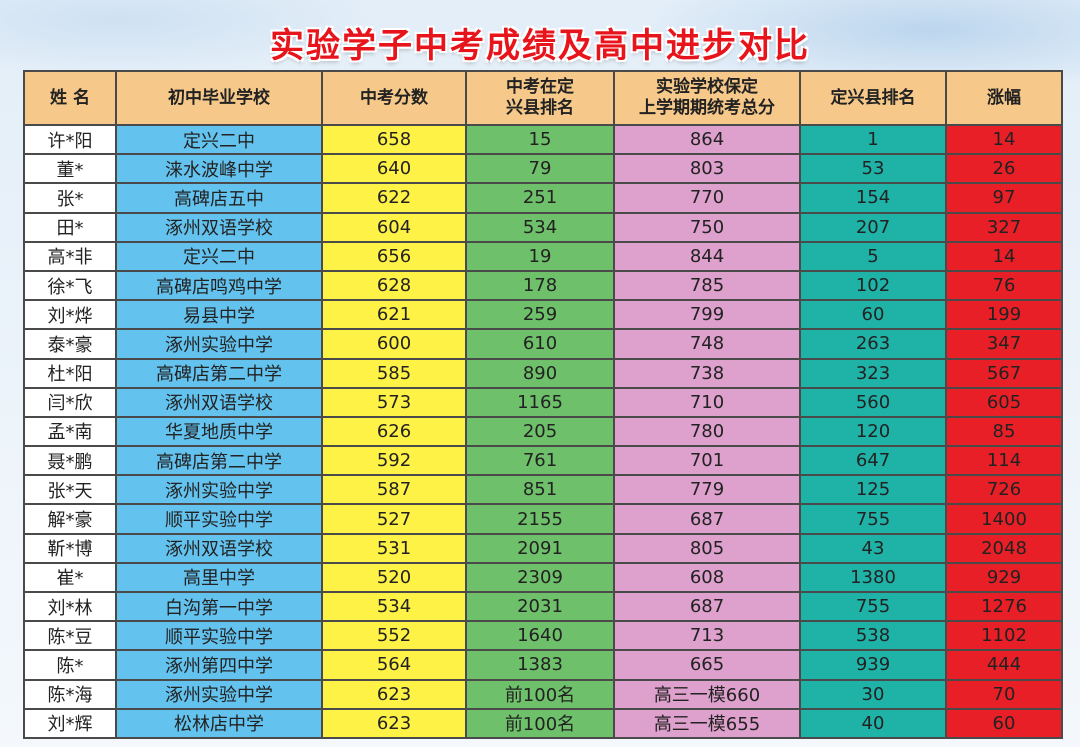 Image resolution: width=1080 pixels, height=747 pixels. Describe the element at coordinates (540, 169) in the screenshot. I see `cell-rank: 79` at that location.